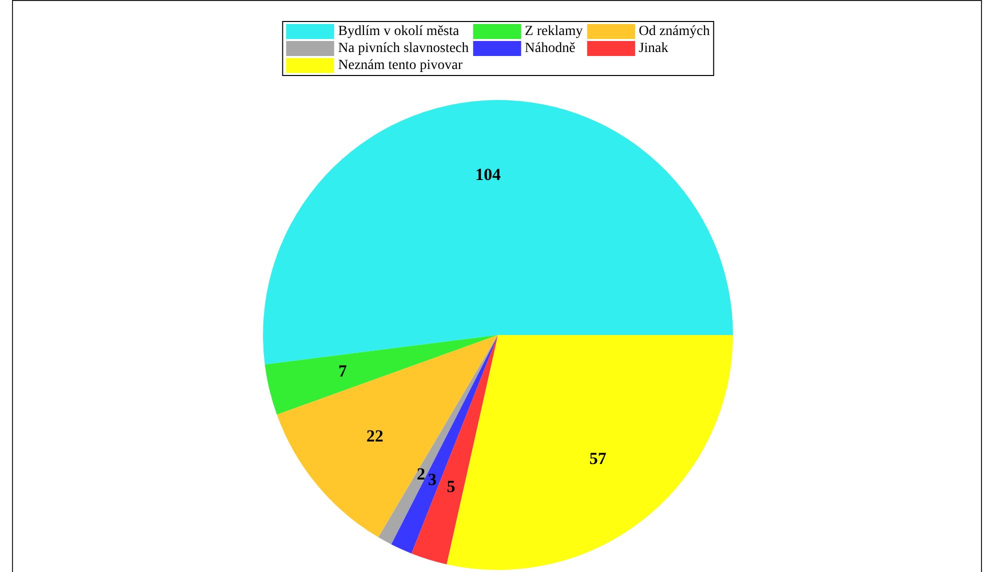 This screenshot has height=572, width=996. Describe the element at coordinates (421, 474) in the screenshot. I see `data-label: 2` at that location.